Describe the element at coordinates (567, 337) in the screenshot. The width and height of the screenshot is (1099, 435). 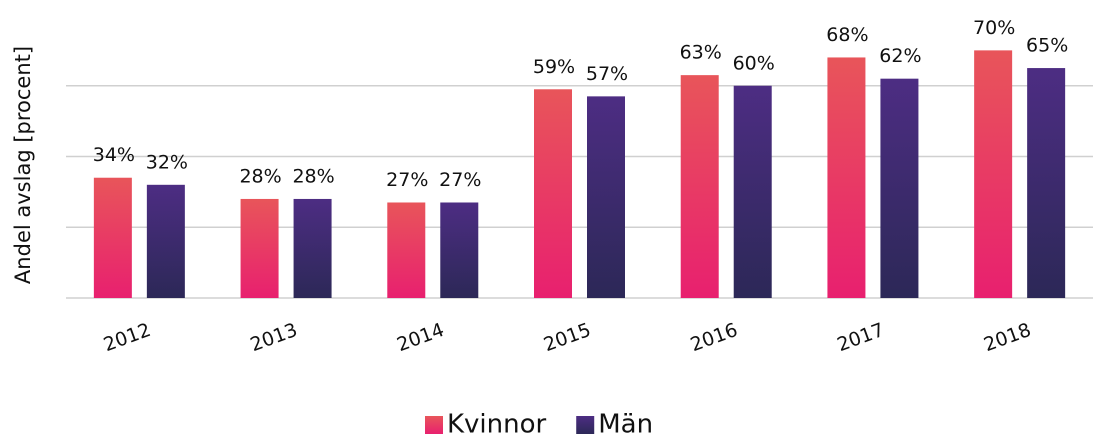
I see `x-tick-label: 2015` at that location.